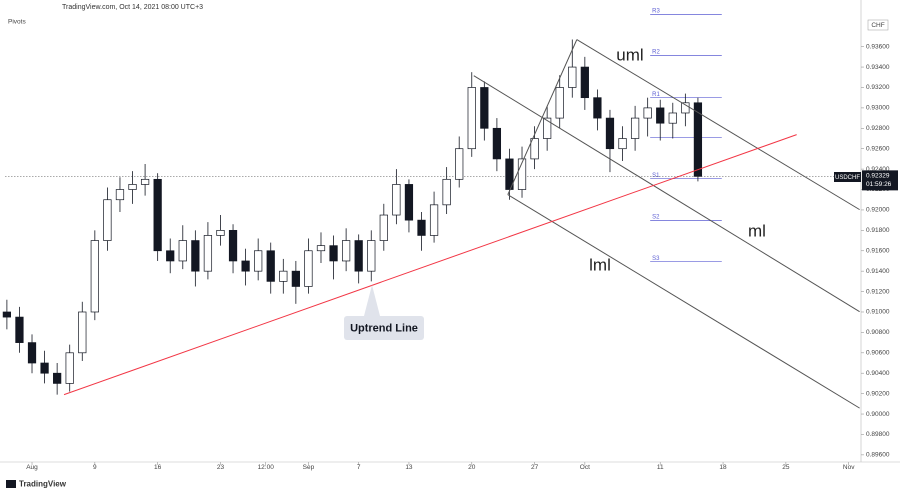 This screenshot has height=494, width=900. What do you see at coordinates (878, 176) in the screenshot?
I see `last-price: 0.92329` at bounding box center [878, 176].